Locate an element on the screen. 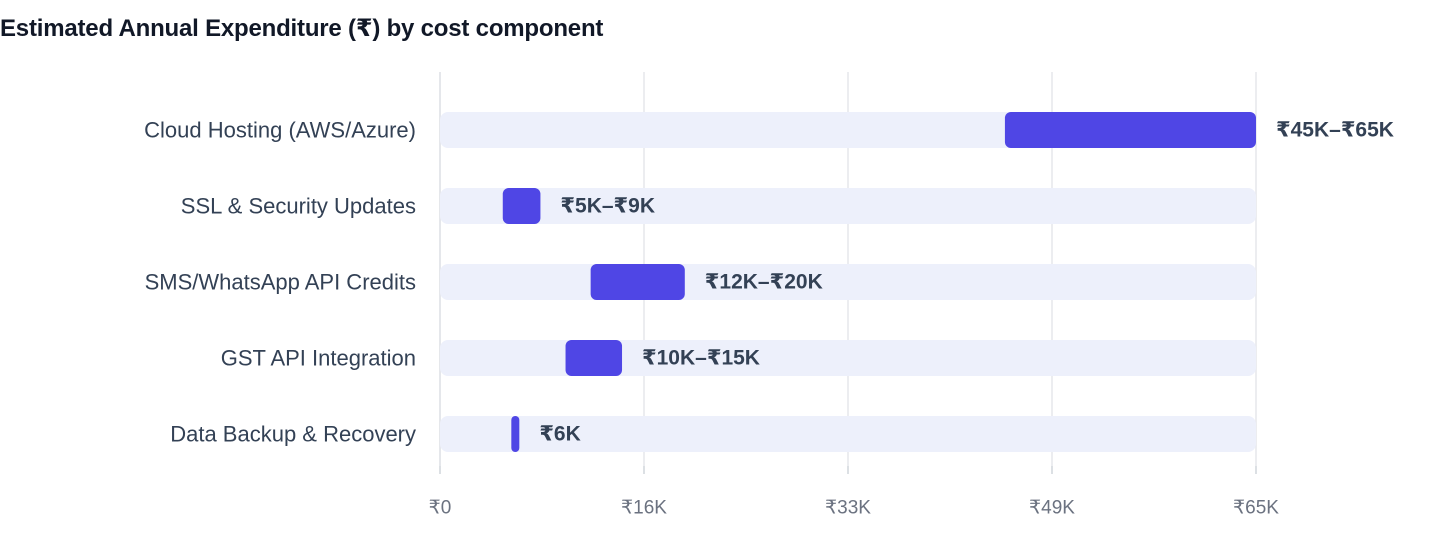 Image resolution: width=1440 pixels, height=560 pixels. x-tick-label: ₹65K is located at coordinates (1256, 508).